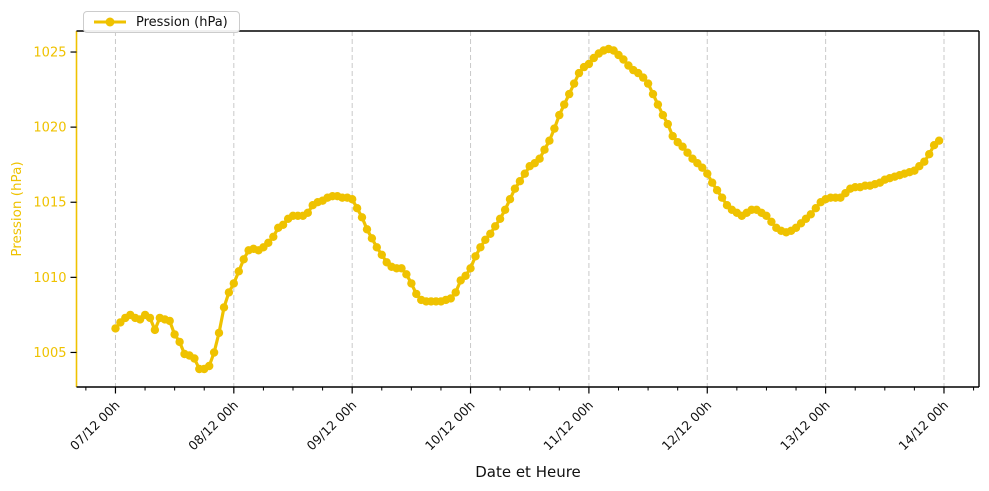 The width and height of the screenshot is (989, 491). What do you see at coordinates (49, 278) in the screenshot?
I see `y-tick-label: 1010` at bounding box center [49, 278].